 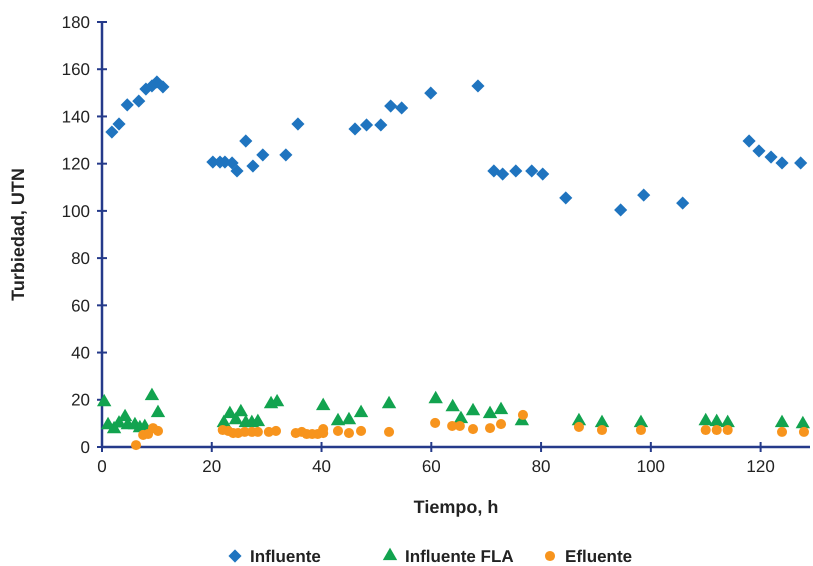 What do you see at coordinates (76, 22) in the screenshot?
I see `y-tick-label: 180` at bounding box center [76, 22].